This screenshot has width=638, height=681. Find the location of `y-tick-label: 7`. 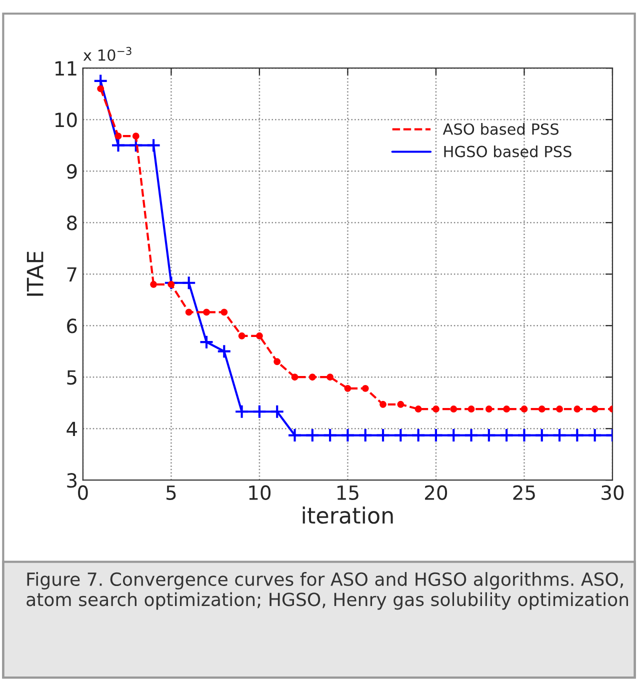

y-tick-label: 7 is located at coordinates (71, 274).